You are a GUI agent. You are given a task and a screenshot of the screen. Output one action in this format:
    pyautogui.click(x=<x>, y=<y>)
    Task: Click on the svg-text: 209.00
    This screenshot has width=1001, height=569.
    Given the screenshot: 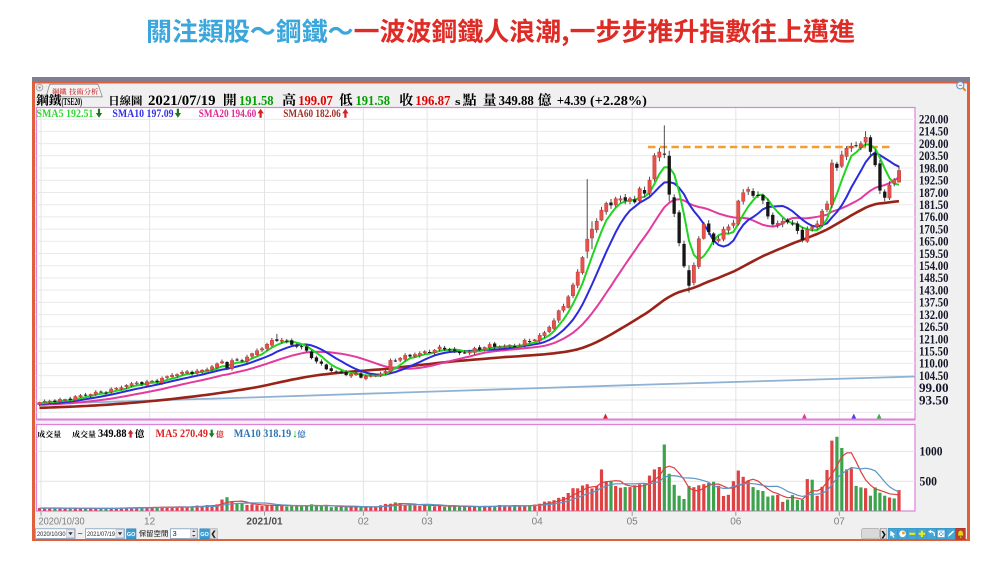 What is the action you would take?
    pyautogui.click(x=934, y=144)
    